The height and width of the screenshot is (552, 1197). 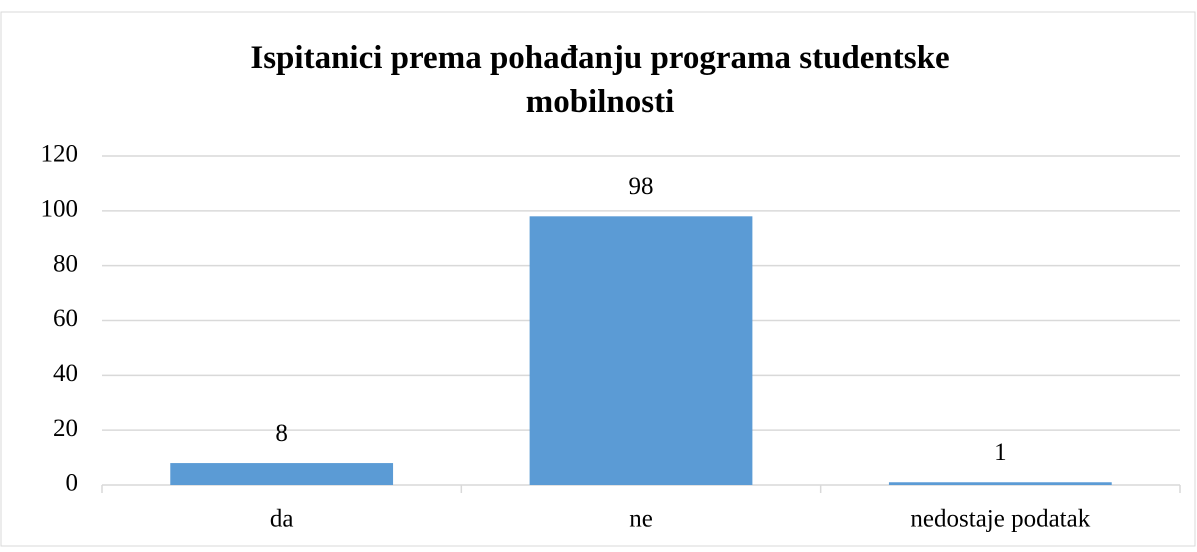 What do you see at coordinates (1000, 519) in the screenshot?
I see `x-tick-label: nedostaje podatak` at bounding box center [1000, 519].